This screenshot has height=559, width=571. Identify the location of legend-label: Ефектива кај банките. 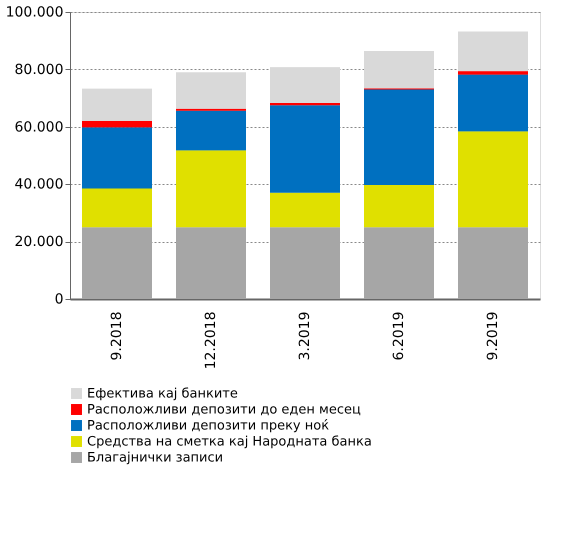
(162, 394).